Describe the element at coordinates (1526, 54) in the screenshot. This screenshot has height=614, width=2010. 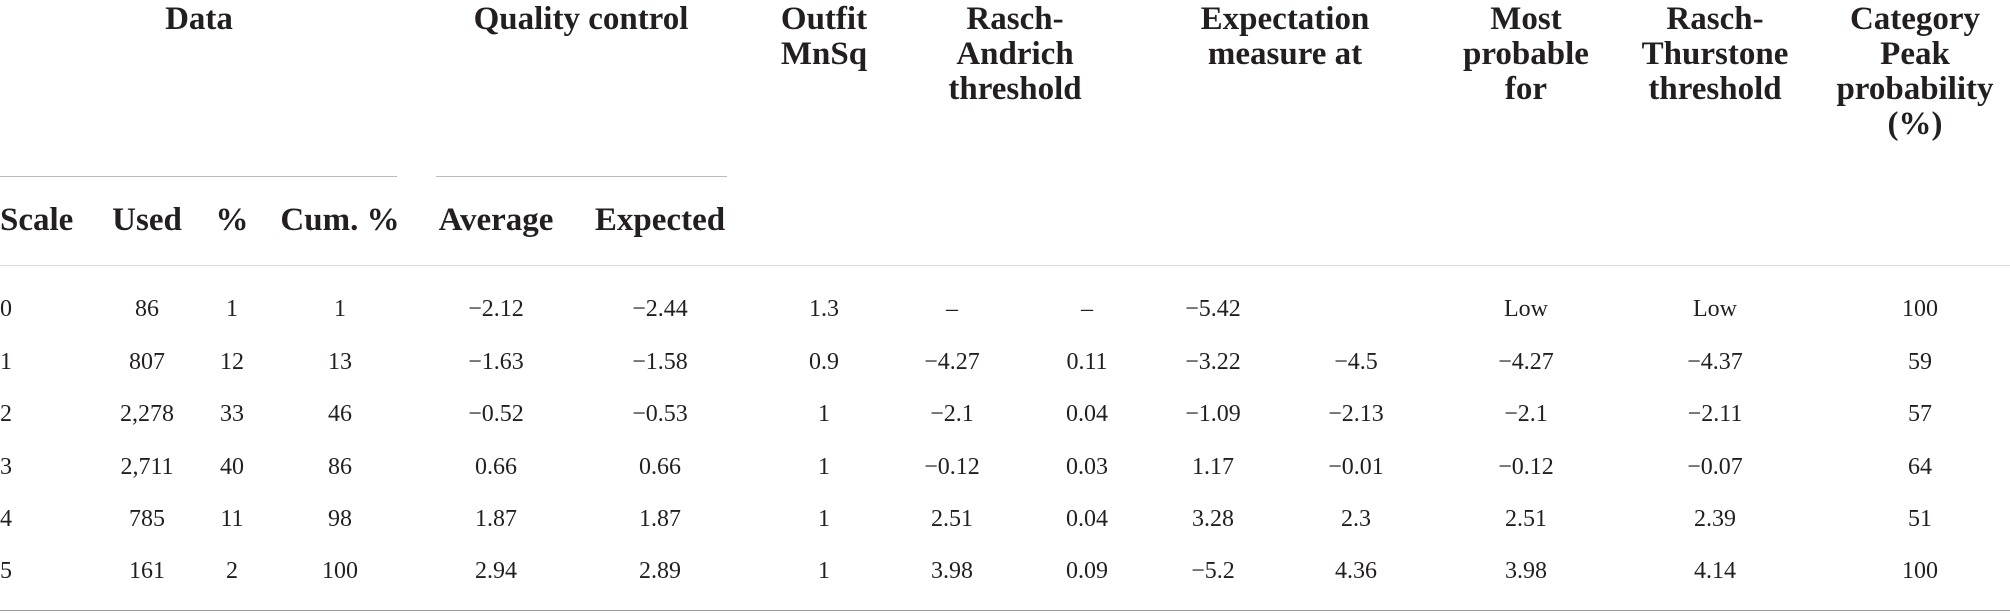
I see `group-header: probable` at that location.